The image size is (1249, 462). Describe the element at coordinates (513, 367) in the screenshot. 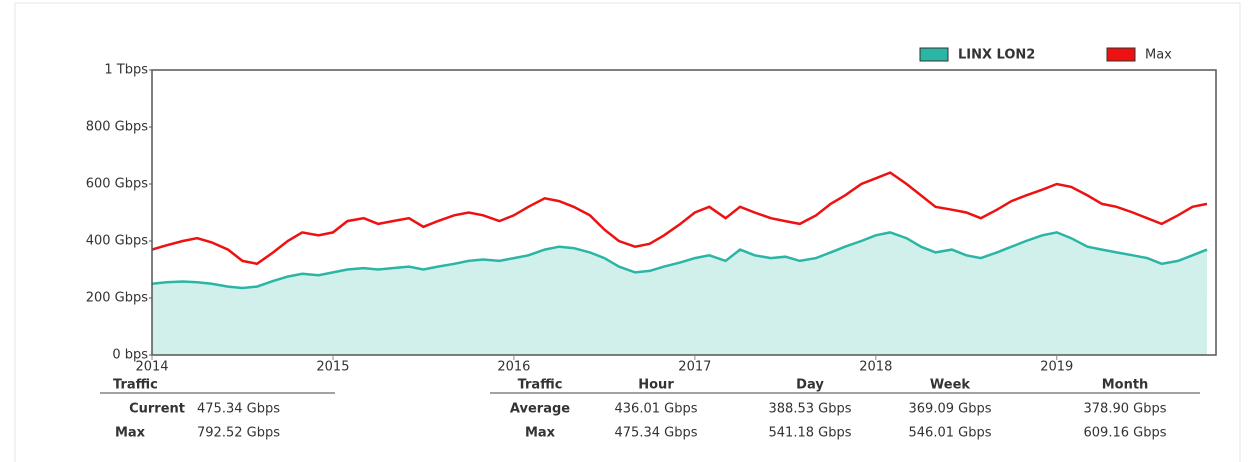

I see `x-tick-label: 2016` at that location.